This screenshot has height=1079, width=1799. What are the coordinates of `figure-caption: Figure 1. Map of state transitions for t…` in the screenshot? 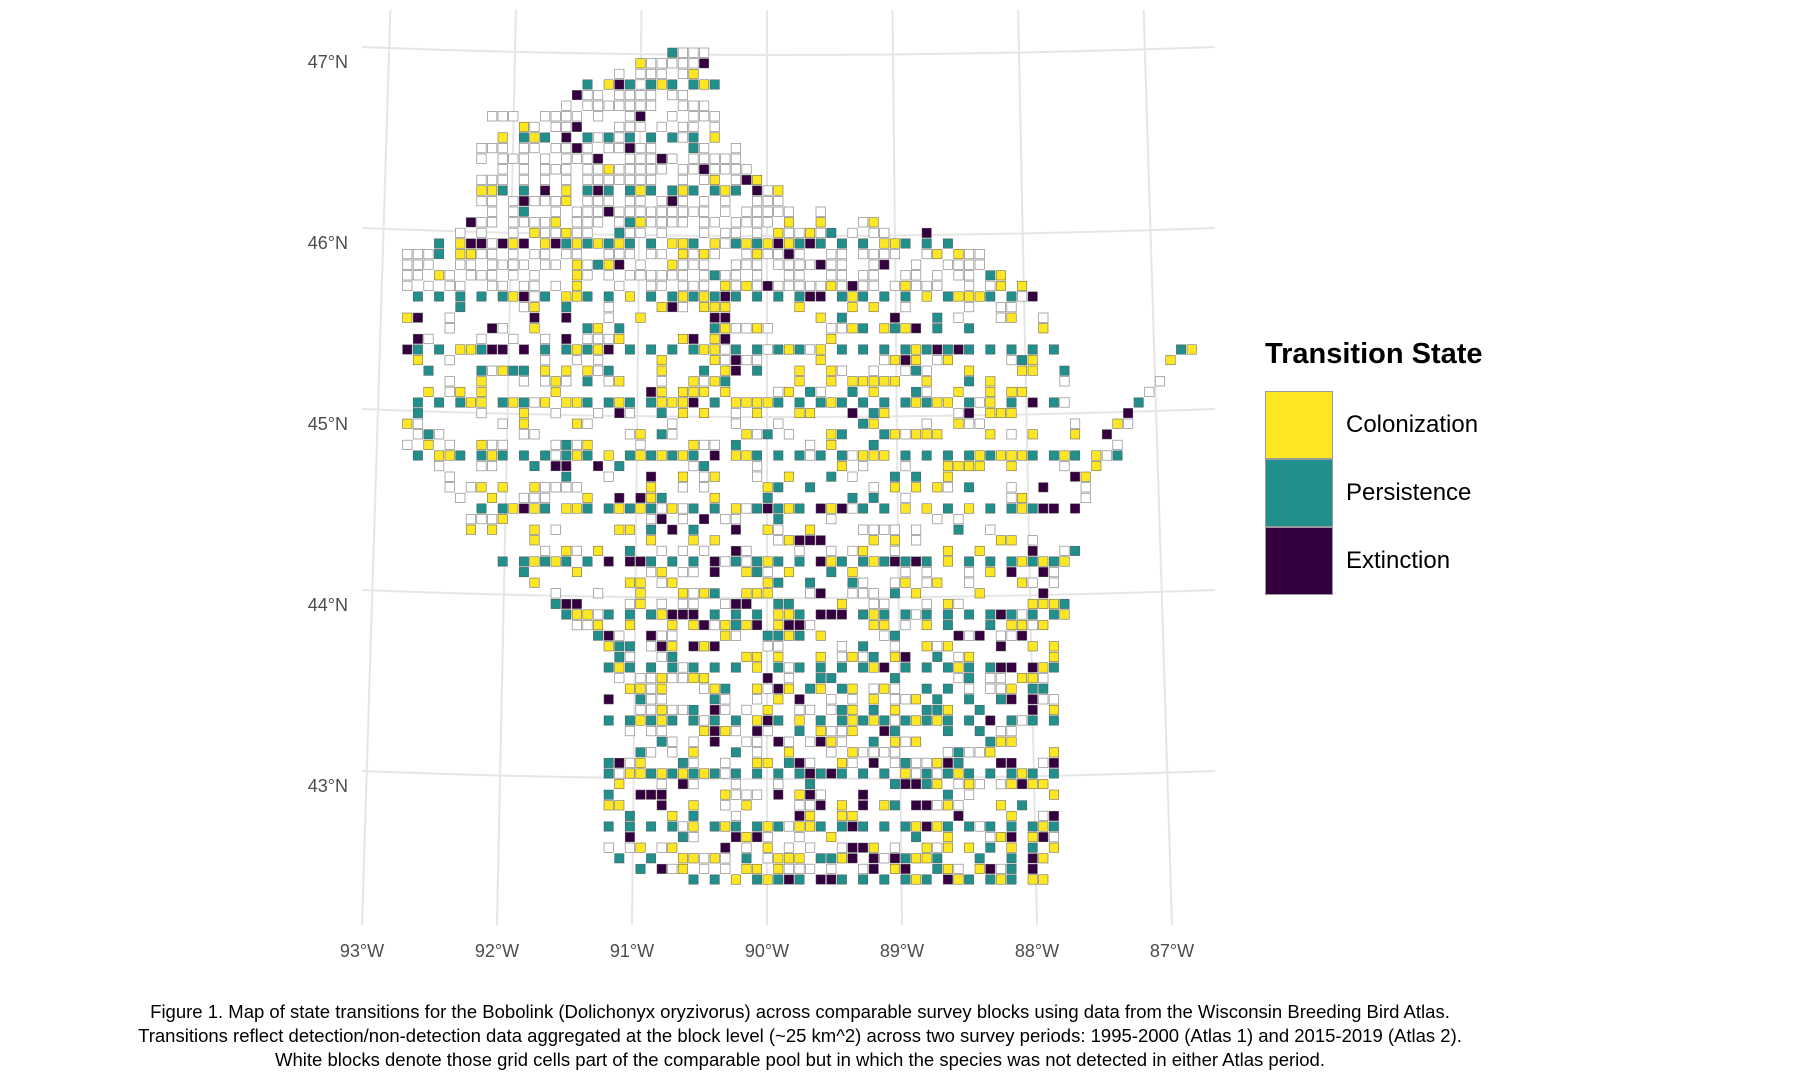 It's located at (800, 1036).